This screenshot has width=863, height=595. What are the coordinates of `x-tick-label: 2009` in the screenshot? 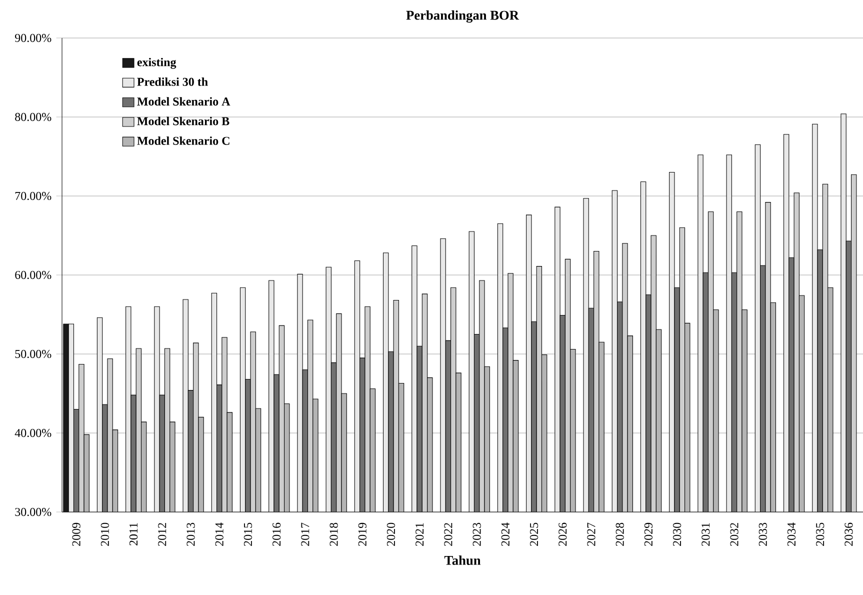 It's located at (76, 534).